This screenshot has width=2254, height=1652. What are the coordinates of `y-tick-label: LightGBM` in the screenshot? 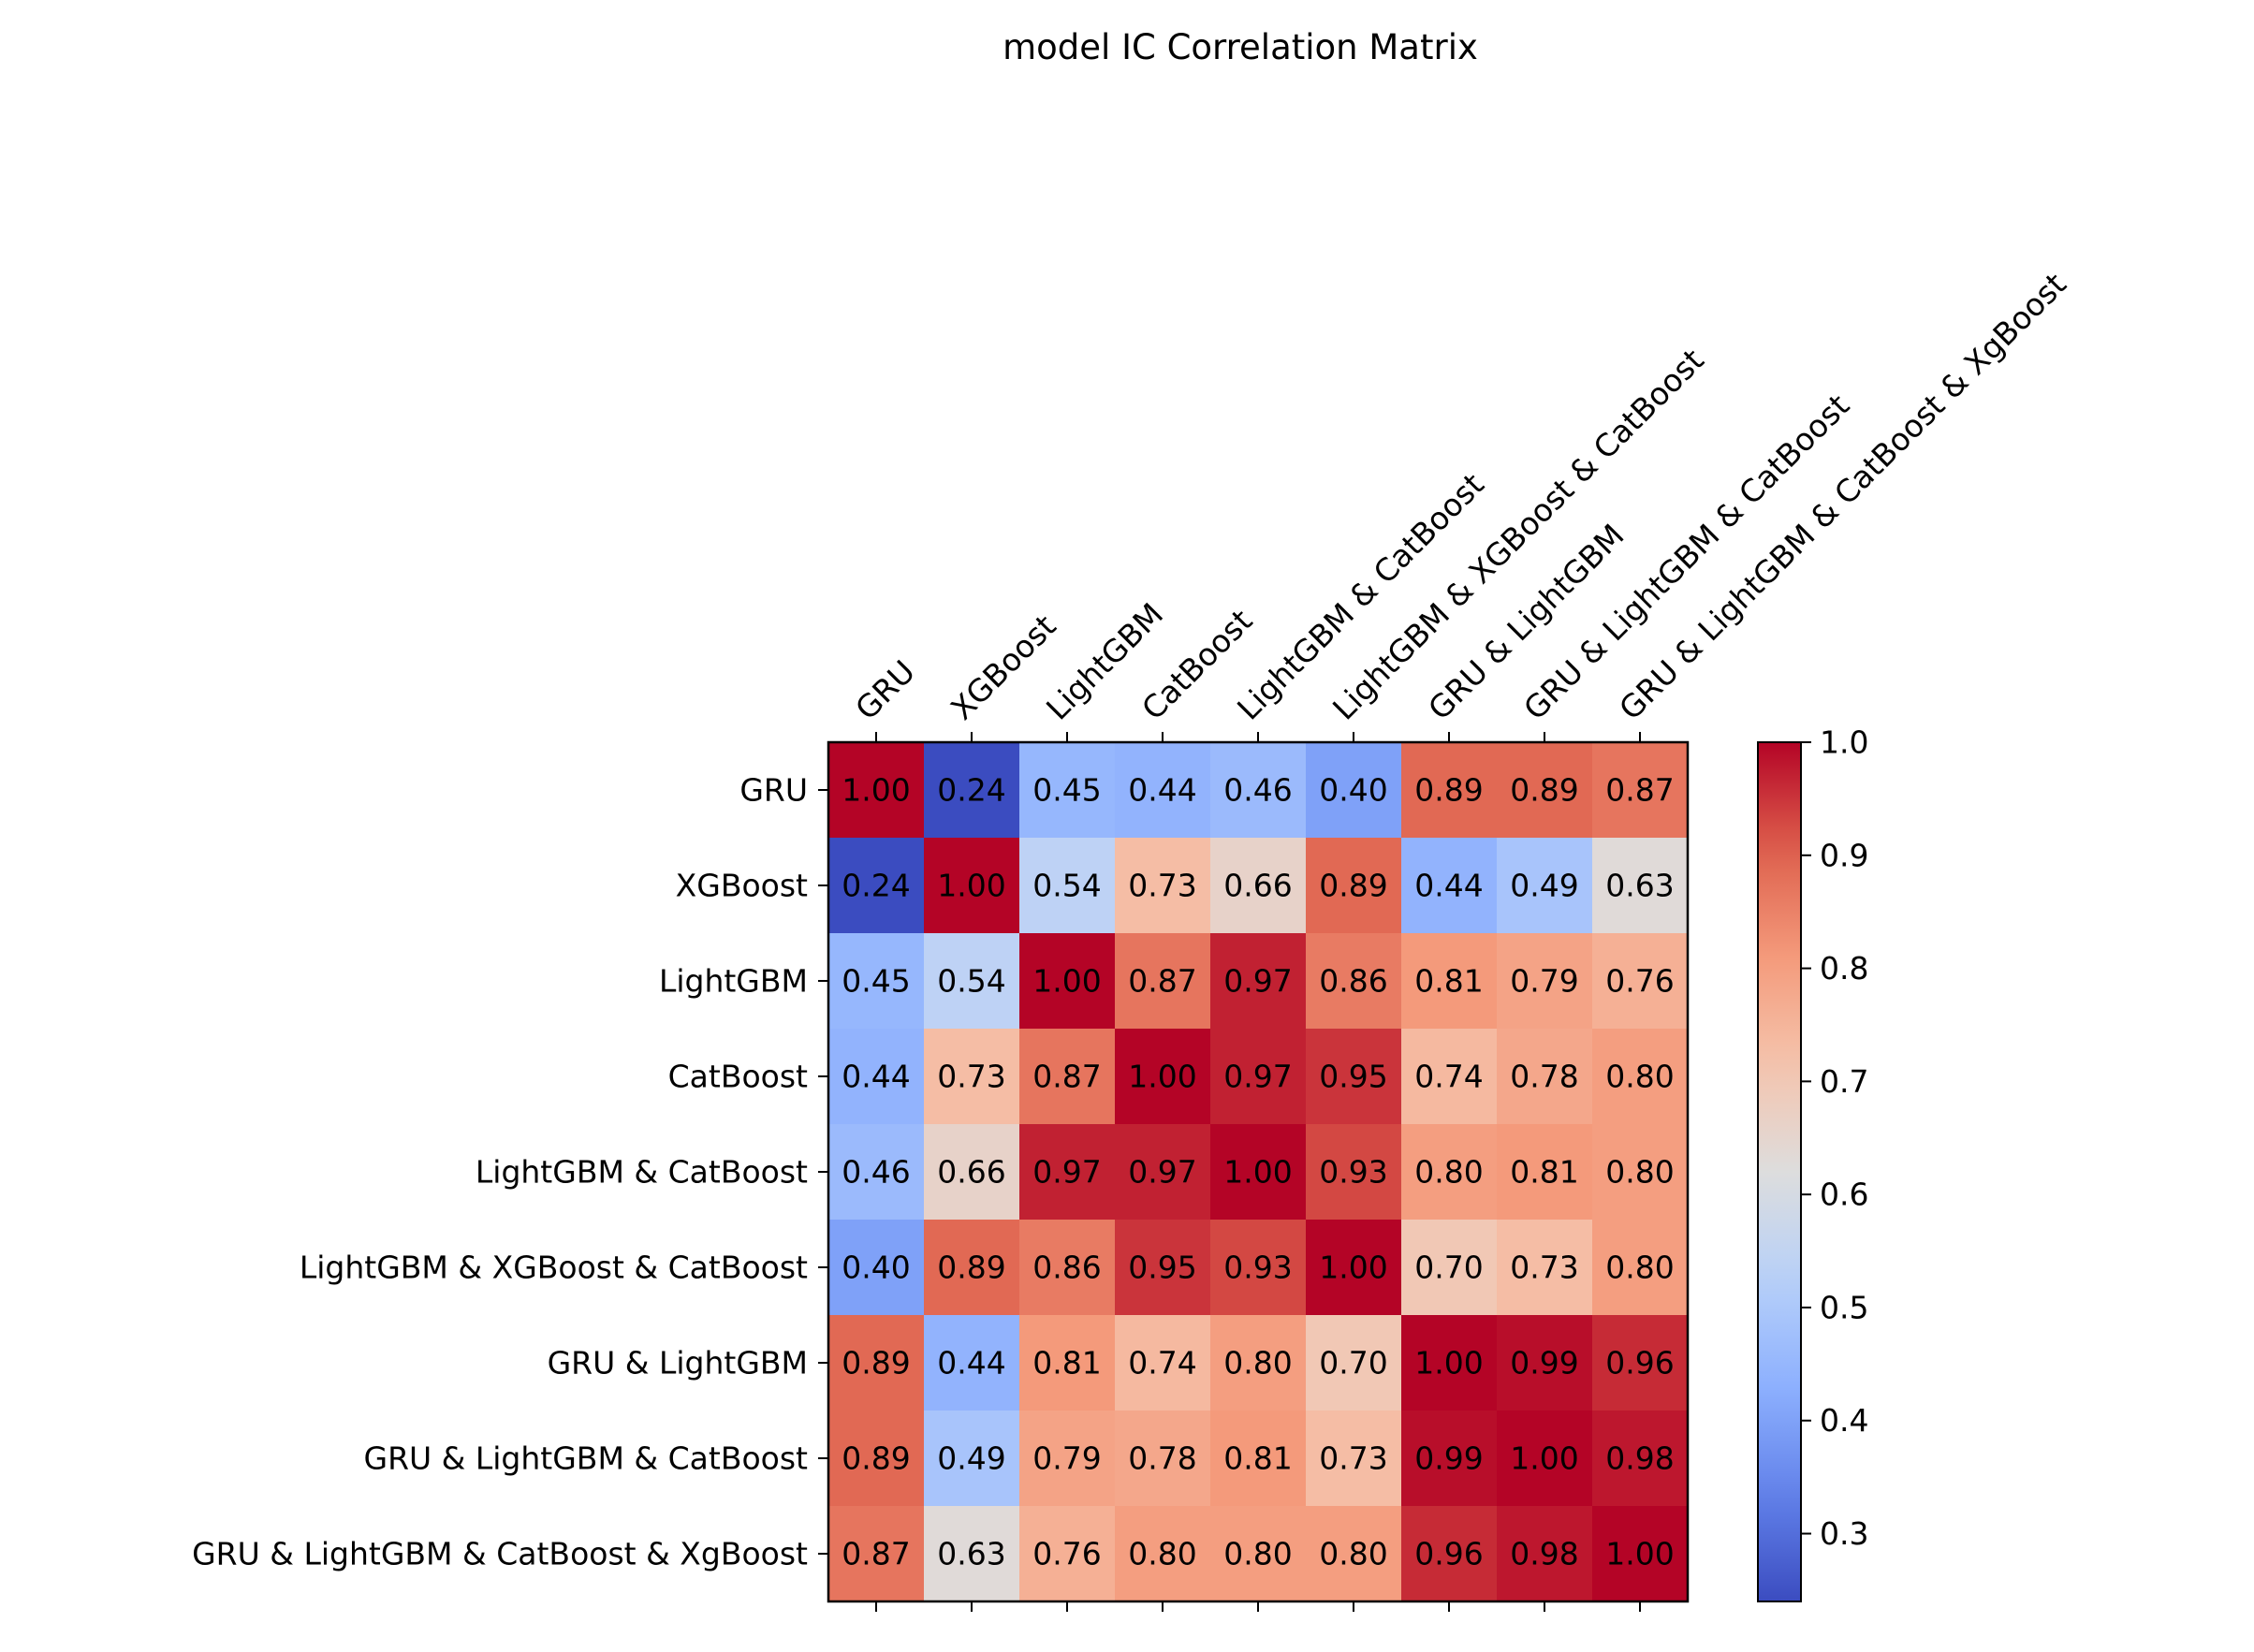 It's located at (733, 982).